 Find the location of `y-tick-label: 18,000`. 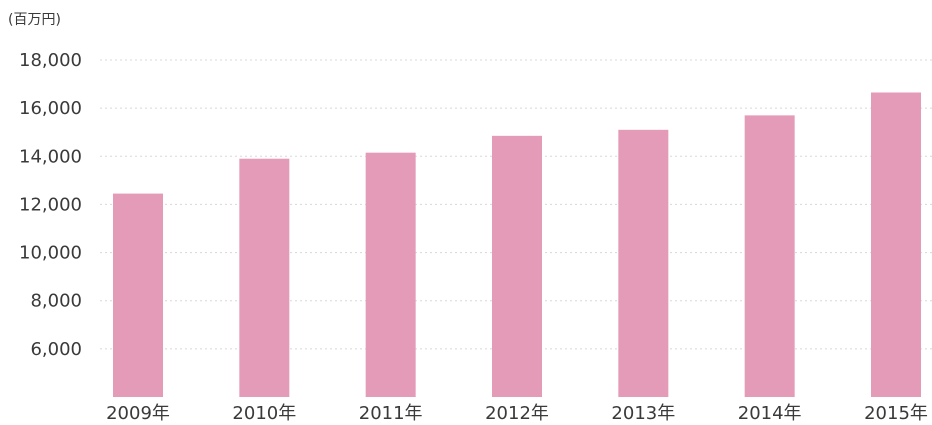

y-tick-label: 18,000 is located at coordinates (50, 60).